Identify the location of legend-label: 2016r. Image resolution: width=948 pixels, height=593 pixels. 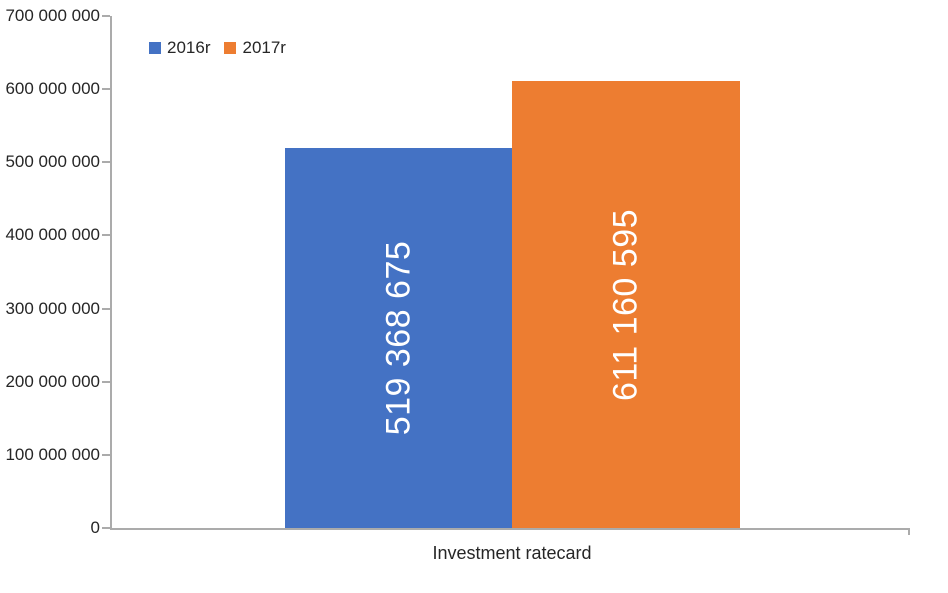
(189, 47).